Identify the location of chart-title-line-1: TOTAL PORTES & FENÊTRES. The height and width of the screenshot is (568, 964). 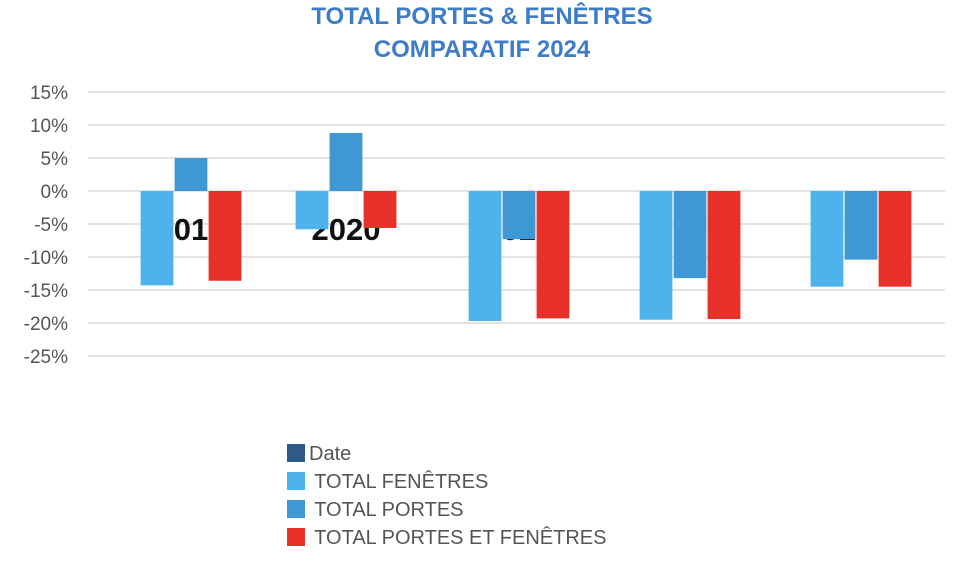
(481, 16).